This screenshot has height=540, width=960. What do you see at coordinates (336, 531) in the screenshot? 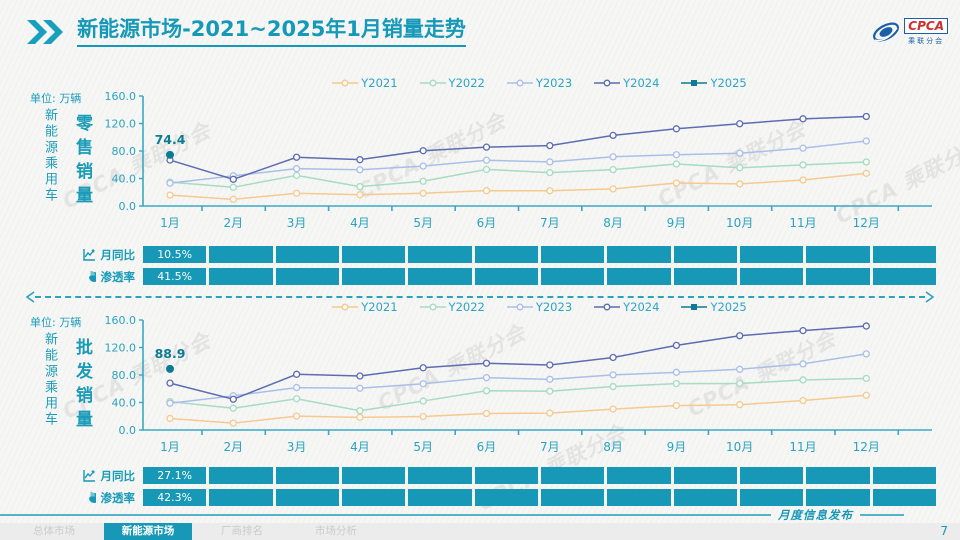
I see `footer-tab-3: 市场分析` at bounding box center [336, 531].